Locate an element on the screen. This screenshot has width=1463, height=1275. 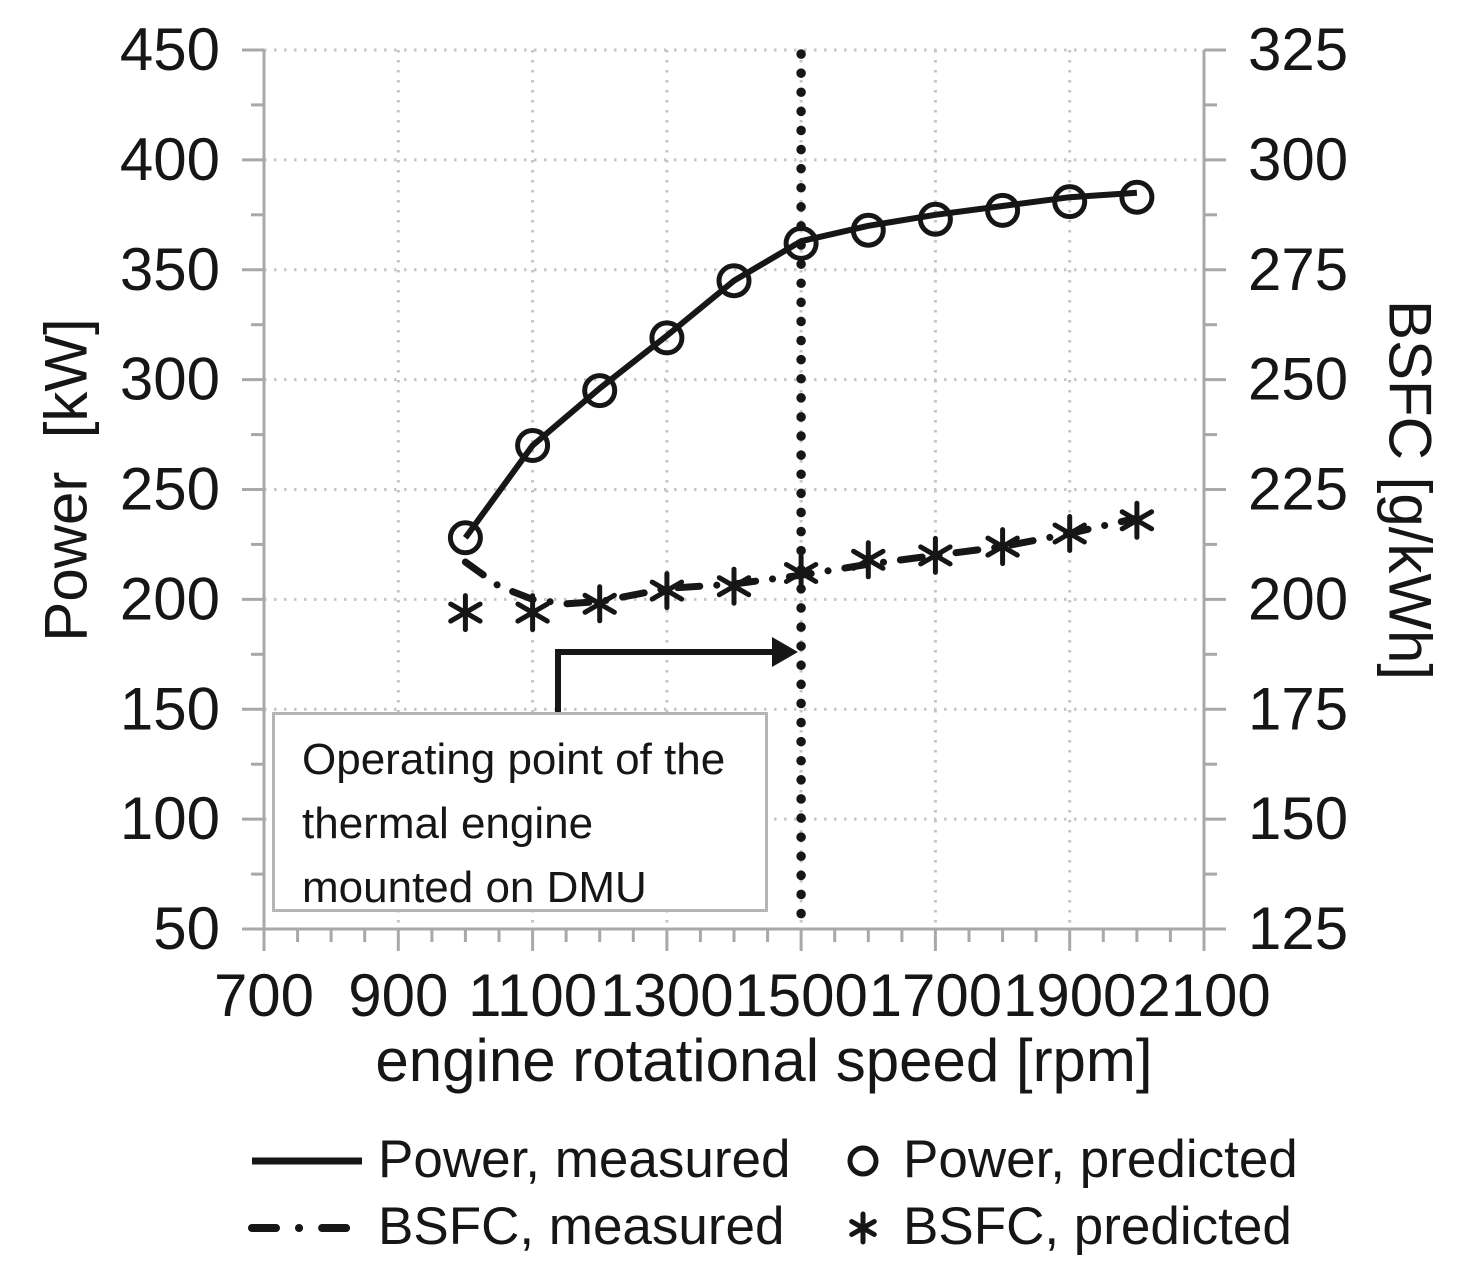
svg-text: 1900 is located at coordinates (1069, 995).